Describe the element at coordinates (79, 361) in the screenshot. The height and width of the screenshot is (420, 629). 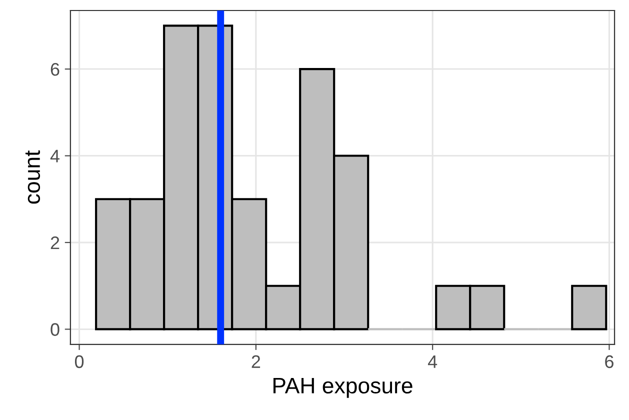
I see `x-tick-label: 0` at that location.